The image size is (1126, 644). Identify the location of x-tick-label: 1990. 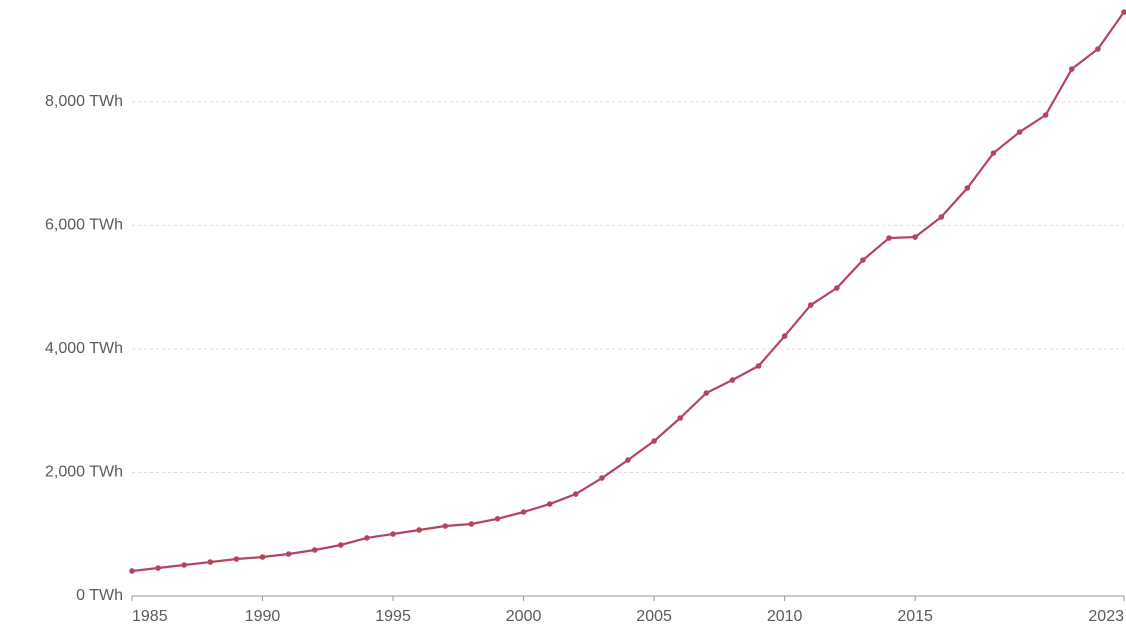
(263, 616).